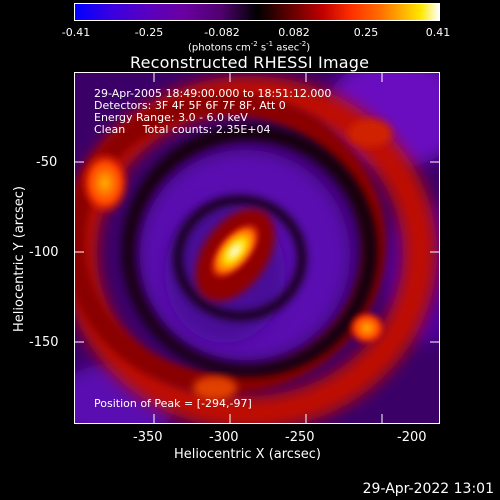  Describe the element at coordinates (182, 129) in the screenshot. I see `clean-total-counts-label: Clean Total counts: 2.35E+04` at that location.